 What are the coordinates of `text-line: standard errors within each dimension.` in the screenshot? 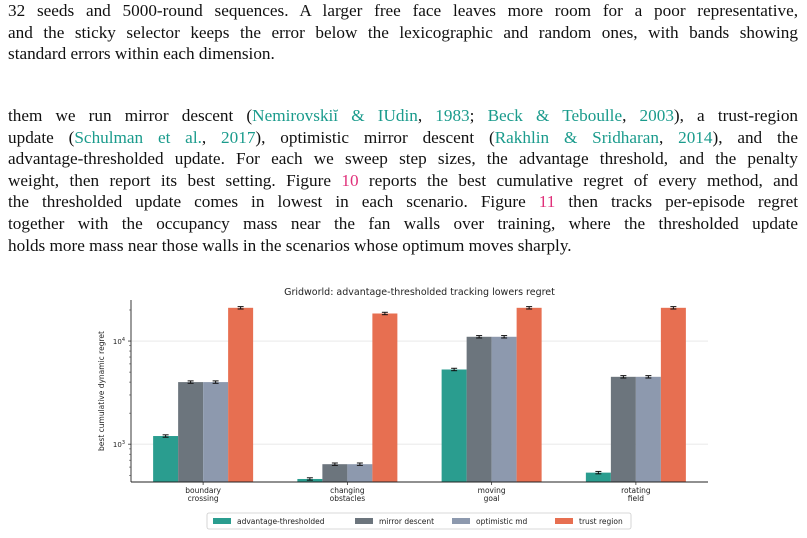 It's located at (141, 54).